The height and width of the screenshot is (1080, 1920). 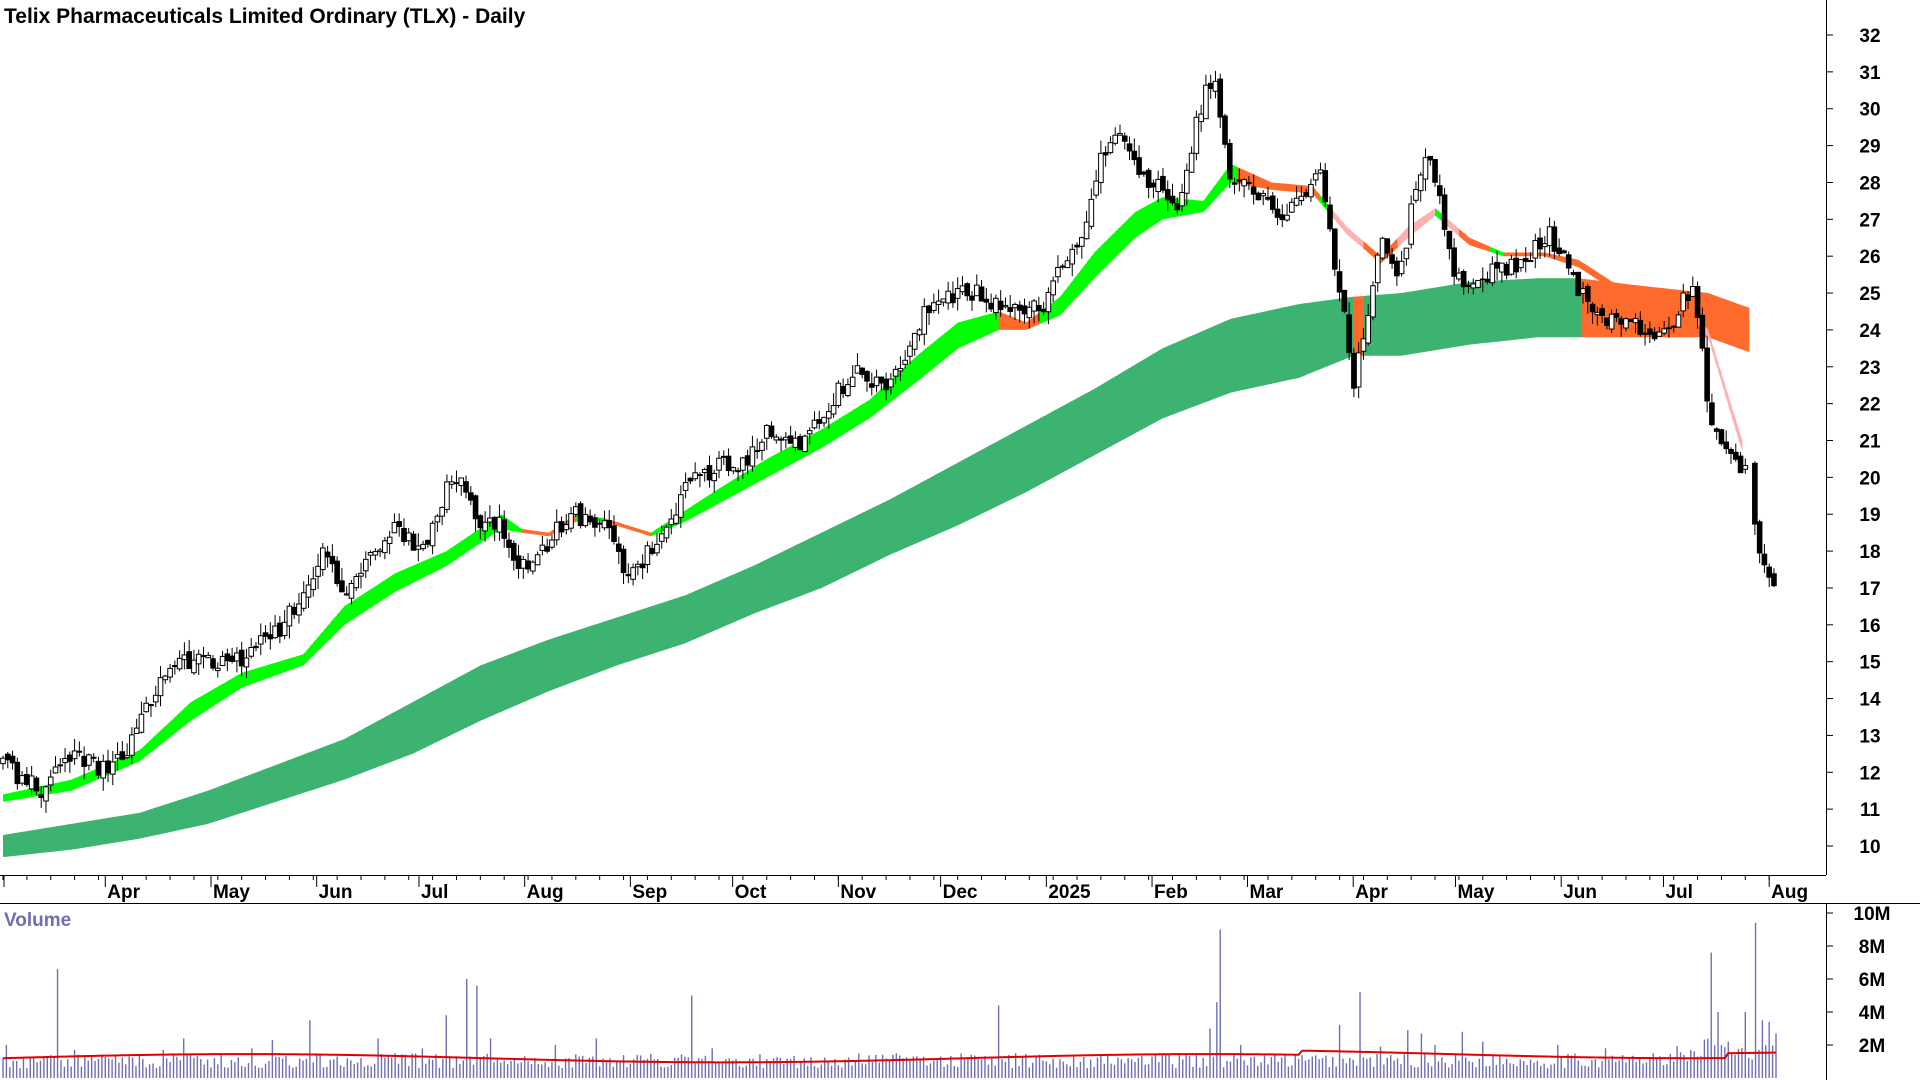 What do you see at coordinates (889, 1000) in the screenshot?
I see `volume-bars` at bounding box center [889, 1000].